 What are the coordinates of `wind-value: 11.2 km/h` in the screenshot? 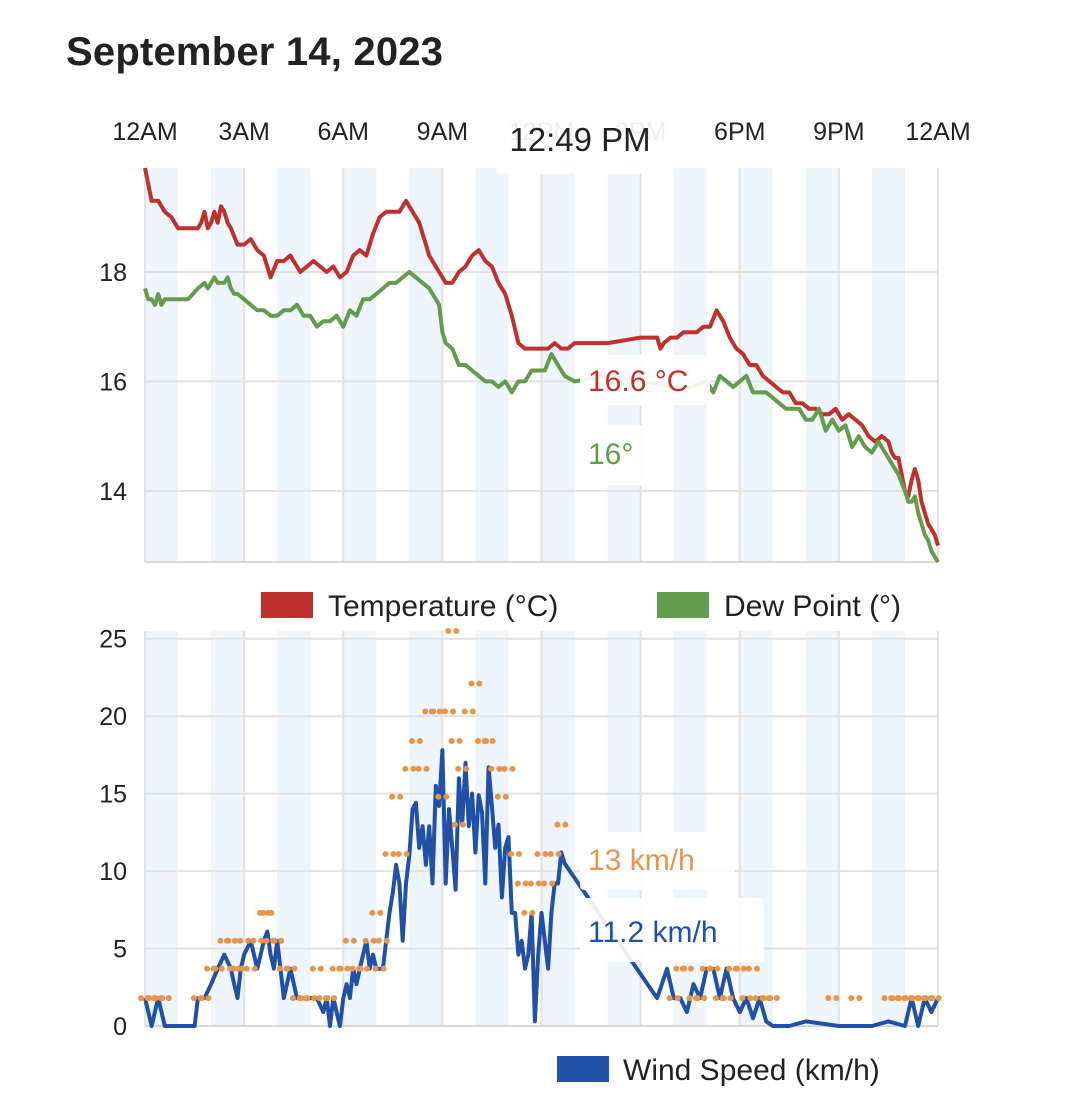 It's located at (653, 932).